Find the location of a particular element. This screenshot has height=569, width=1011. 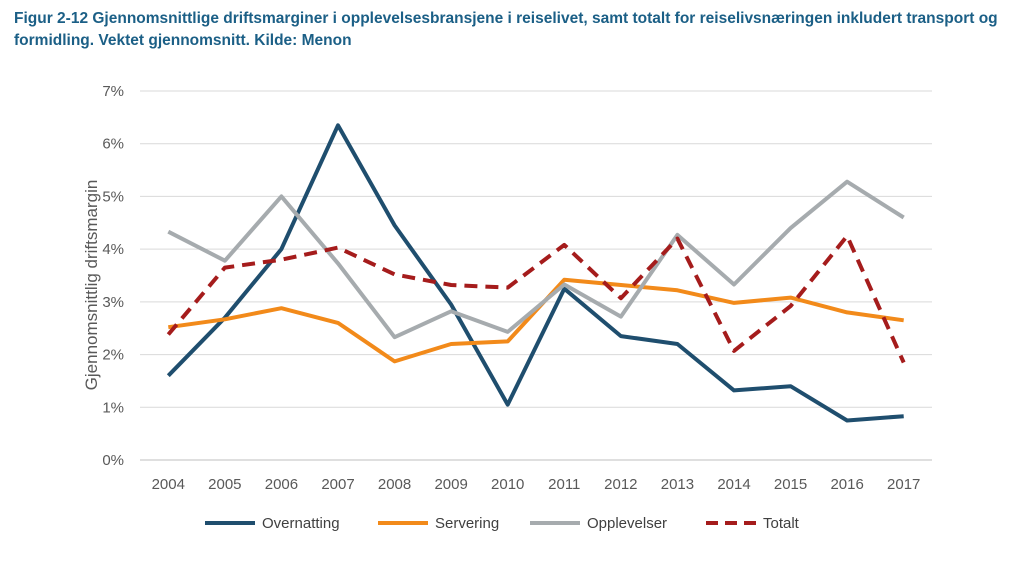

x-tick-label: 2013 is located at coordinates (677, 484).